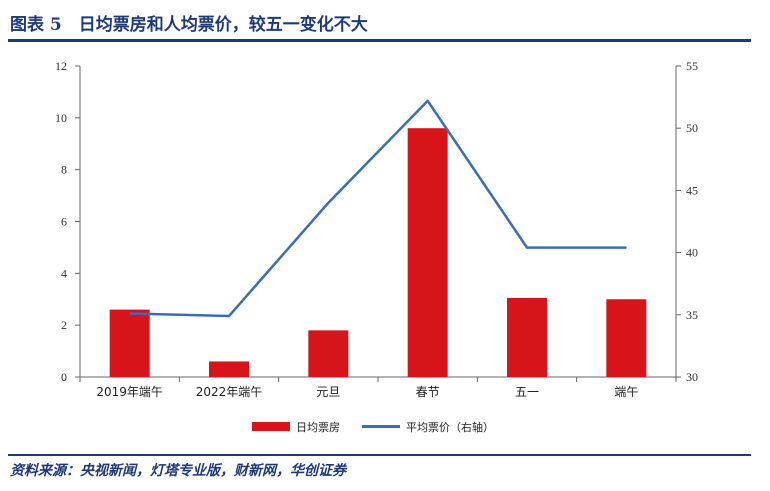  What do you see at coordinates (318, 427) in the screenshot?
I see `legend-bar-label: 日均票房` at bounding box center [318, 427].